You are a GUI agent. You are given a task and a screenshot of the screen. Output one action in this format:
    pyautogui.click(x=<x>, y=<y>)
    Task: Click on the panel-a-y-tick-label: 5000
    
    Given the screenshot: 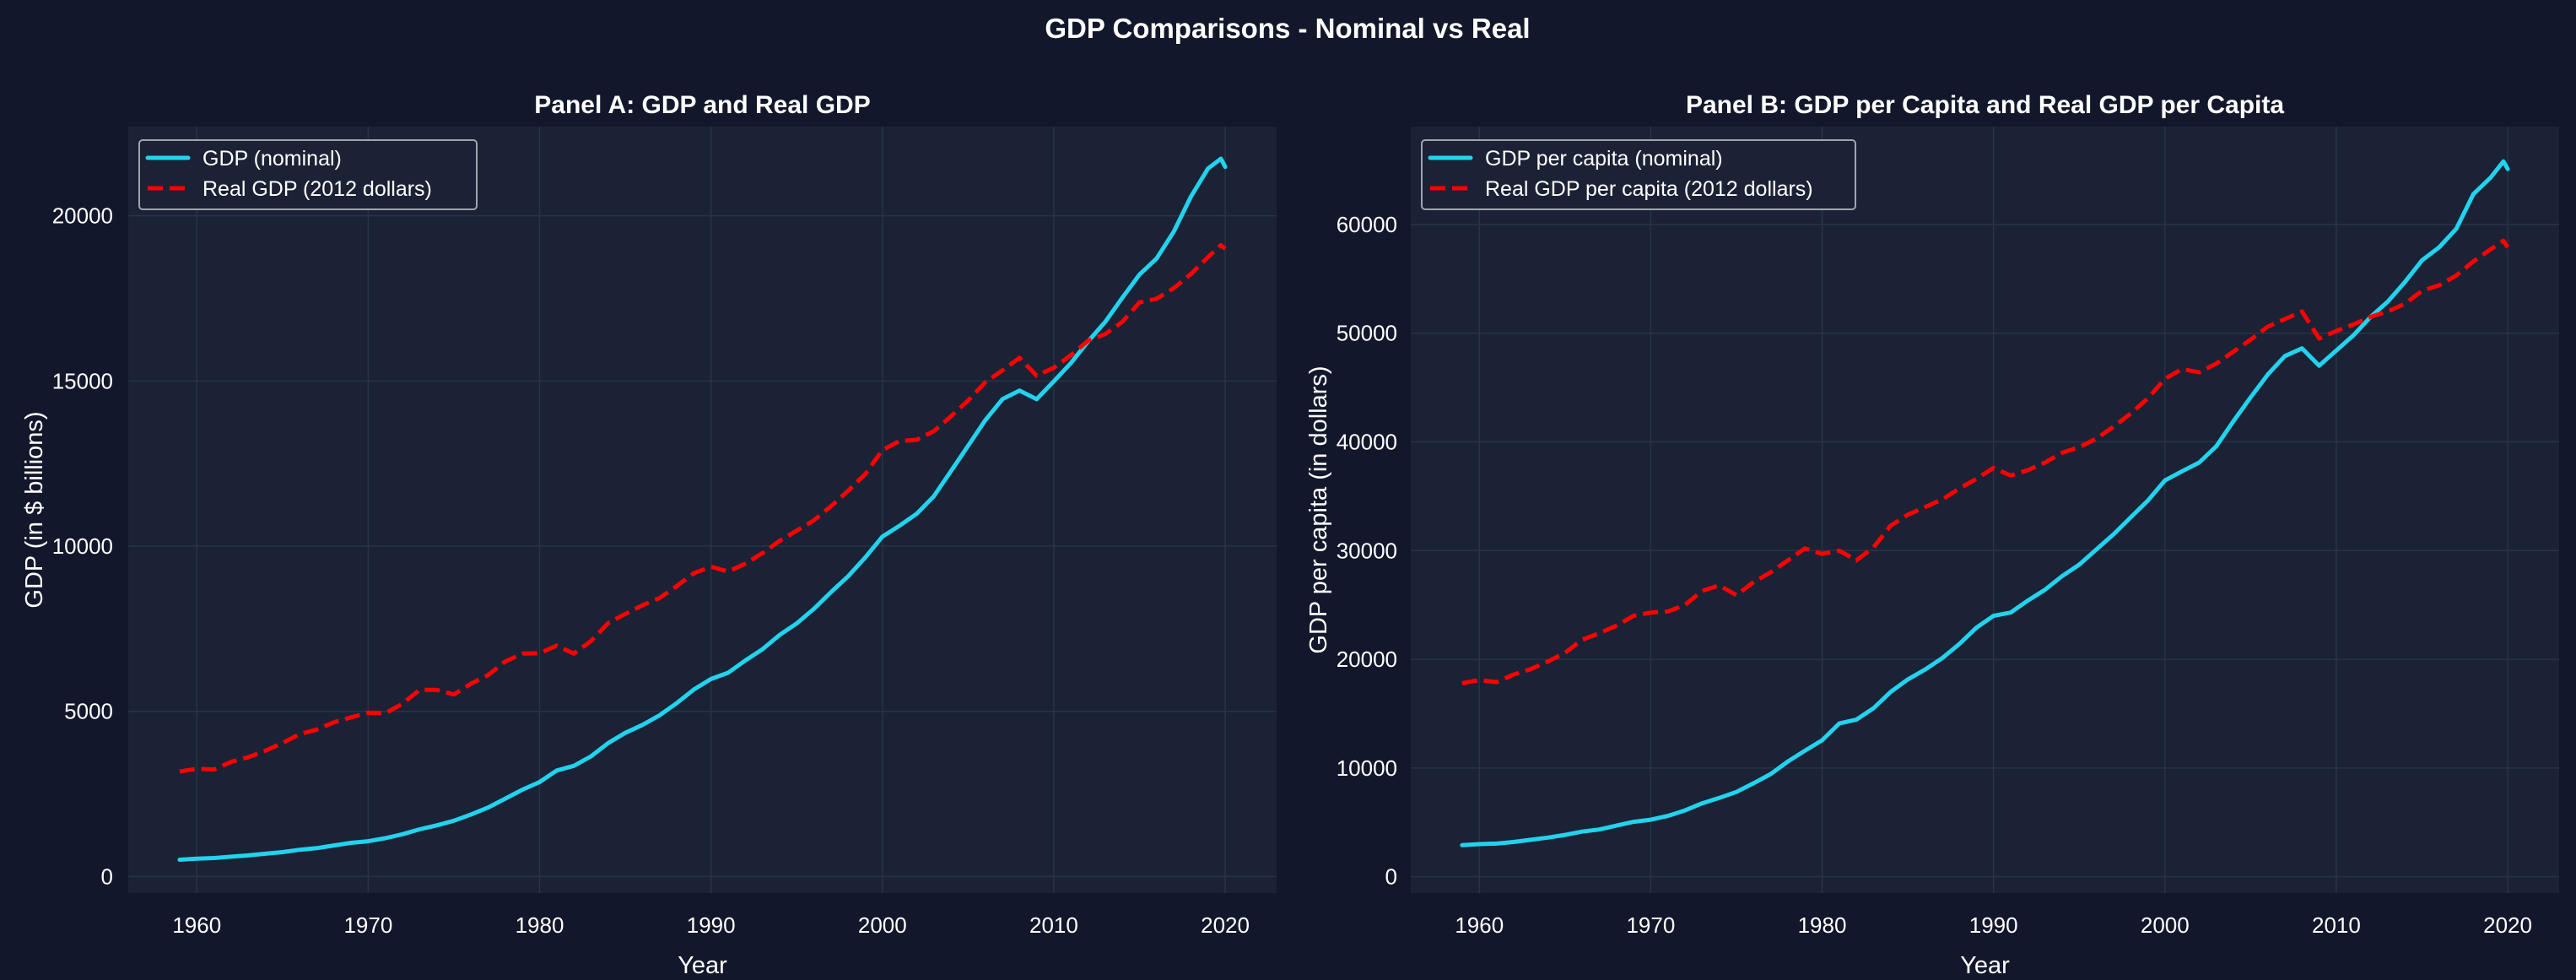 What is the action you would take?
    pyautogui.click(x=88, y=712)
    